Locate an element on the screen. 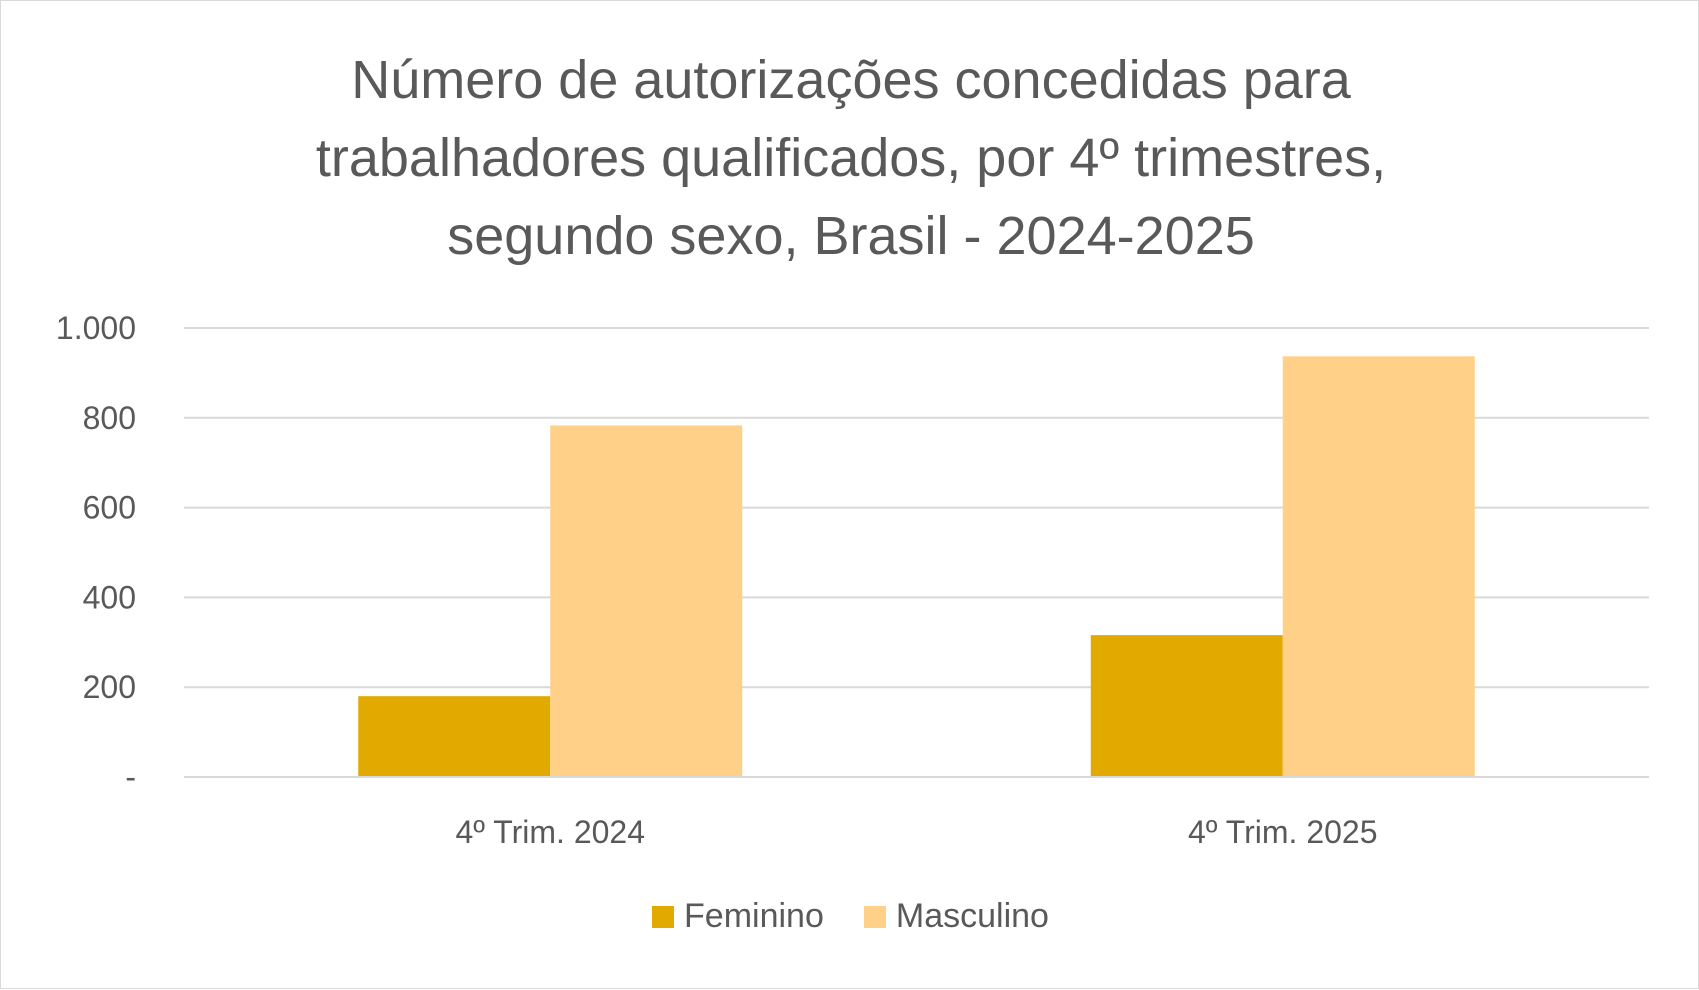 This screenshot has height=990, width=1699. legend-item-feminino: Feminino is located at coordinates (738, 916).